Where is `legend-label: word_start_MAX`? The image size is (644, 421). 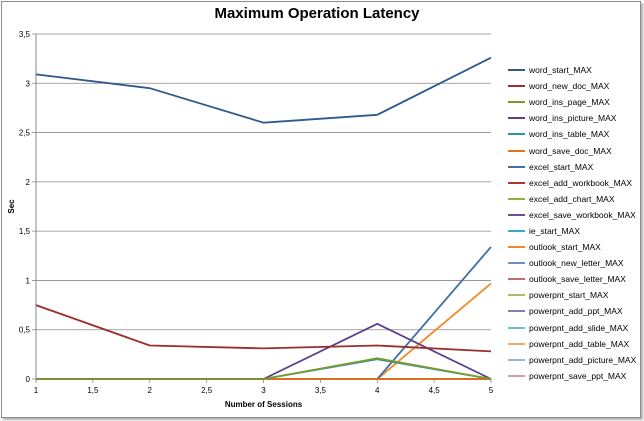 legend-label: word_start_MAX is located at coordinates (560, 70).